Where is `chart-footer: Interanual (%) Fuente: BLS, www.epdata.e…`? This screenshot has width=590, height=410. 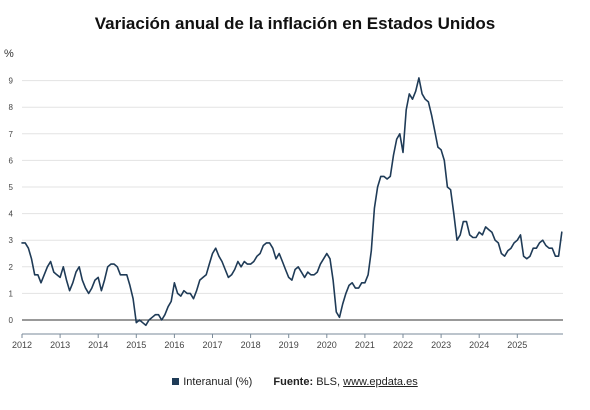
chart-footer: Interanual (%) Fuente: BLS, www.epdata.e… is located at coordinates (295, 382).